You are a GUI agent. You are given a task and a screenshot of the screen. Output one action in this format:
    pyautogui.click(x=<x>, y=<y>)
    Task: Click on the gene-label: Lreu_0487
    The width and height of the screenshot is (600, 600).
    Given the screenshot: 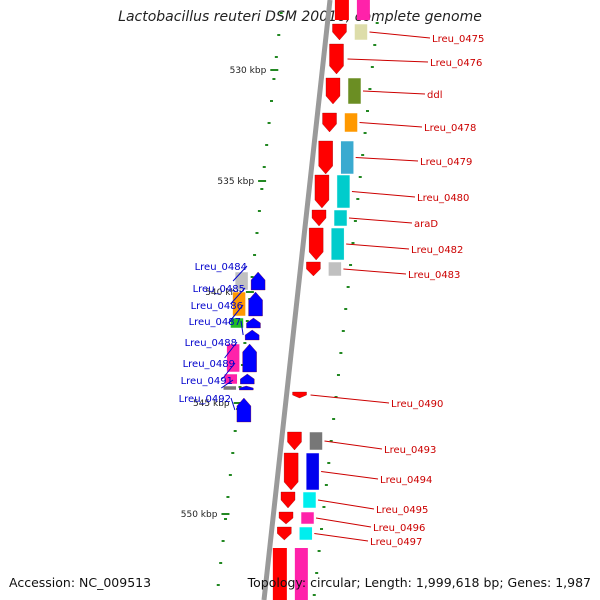 What is the action you would take?
    pyautogui.click(x=215, y=322)
    